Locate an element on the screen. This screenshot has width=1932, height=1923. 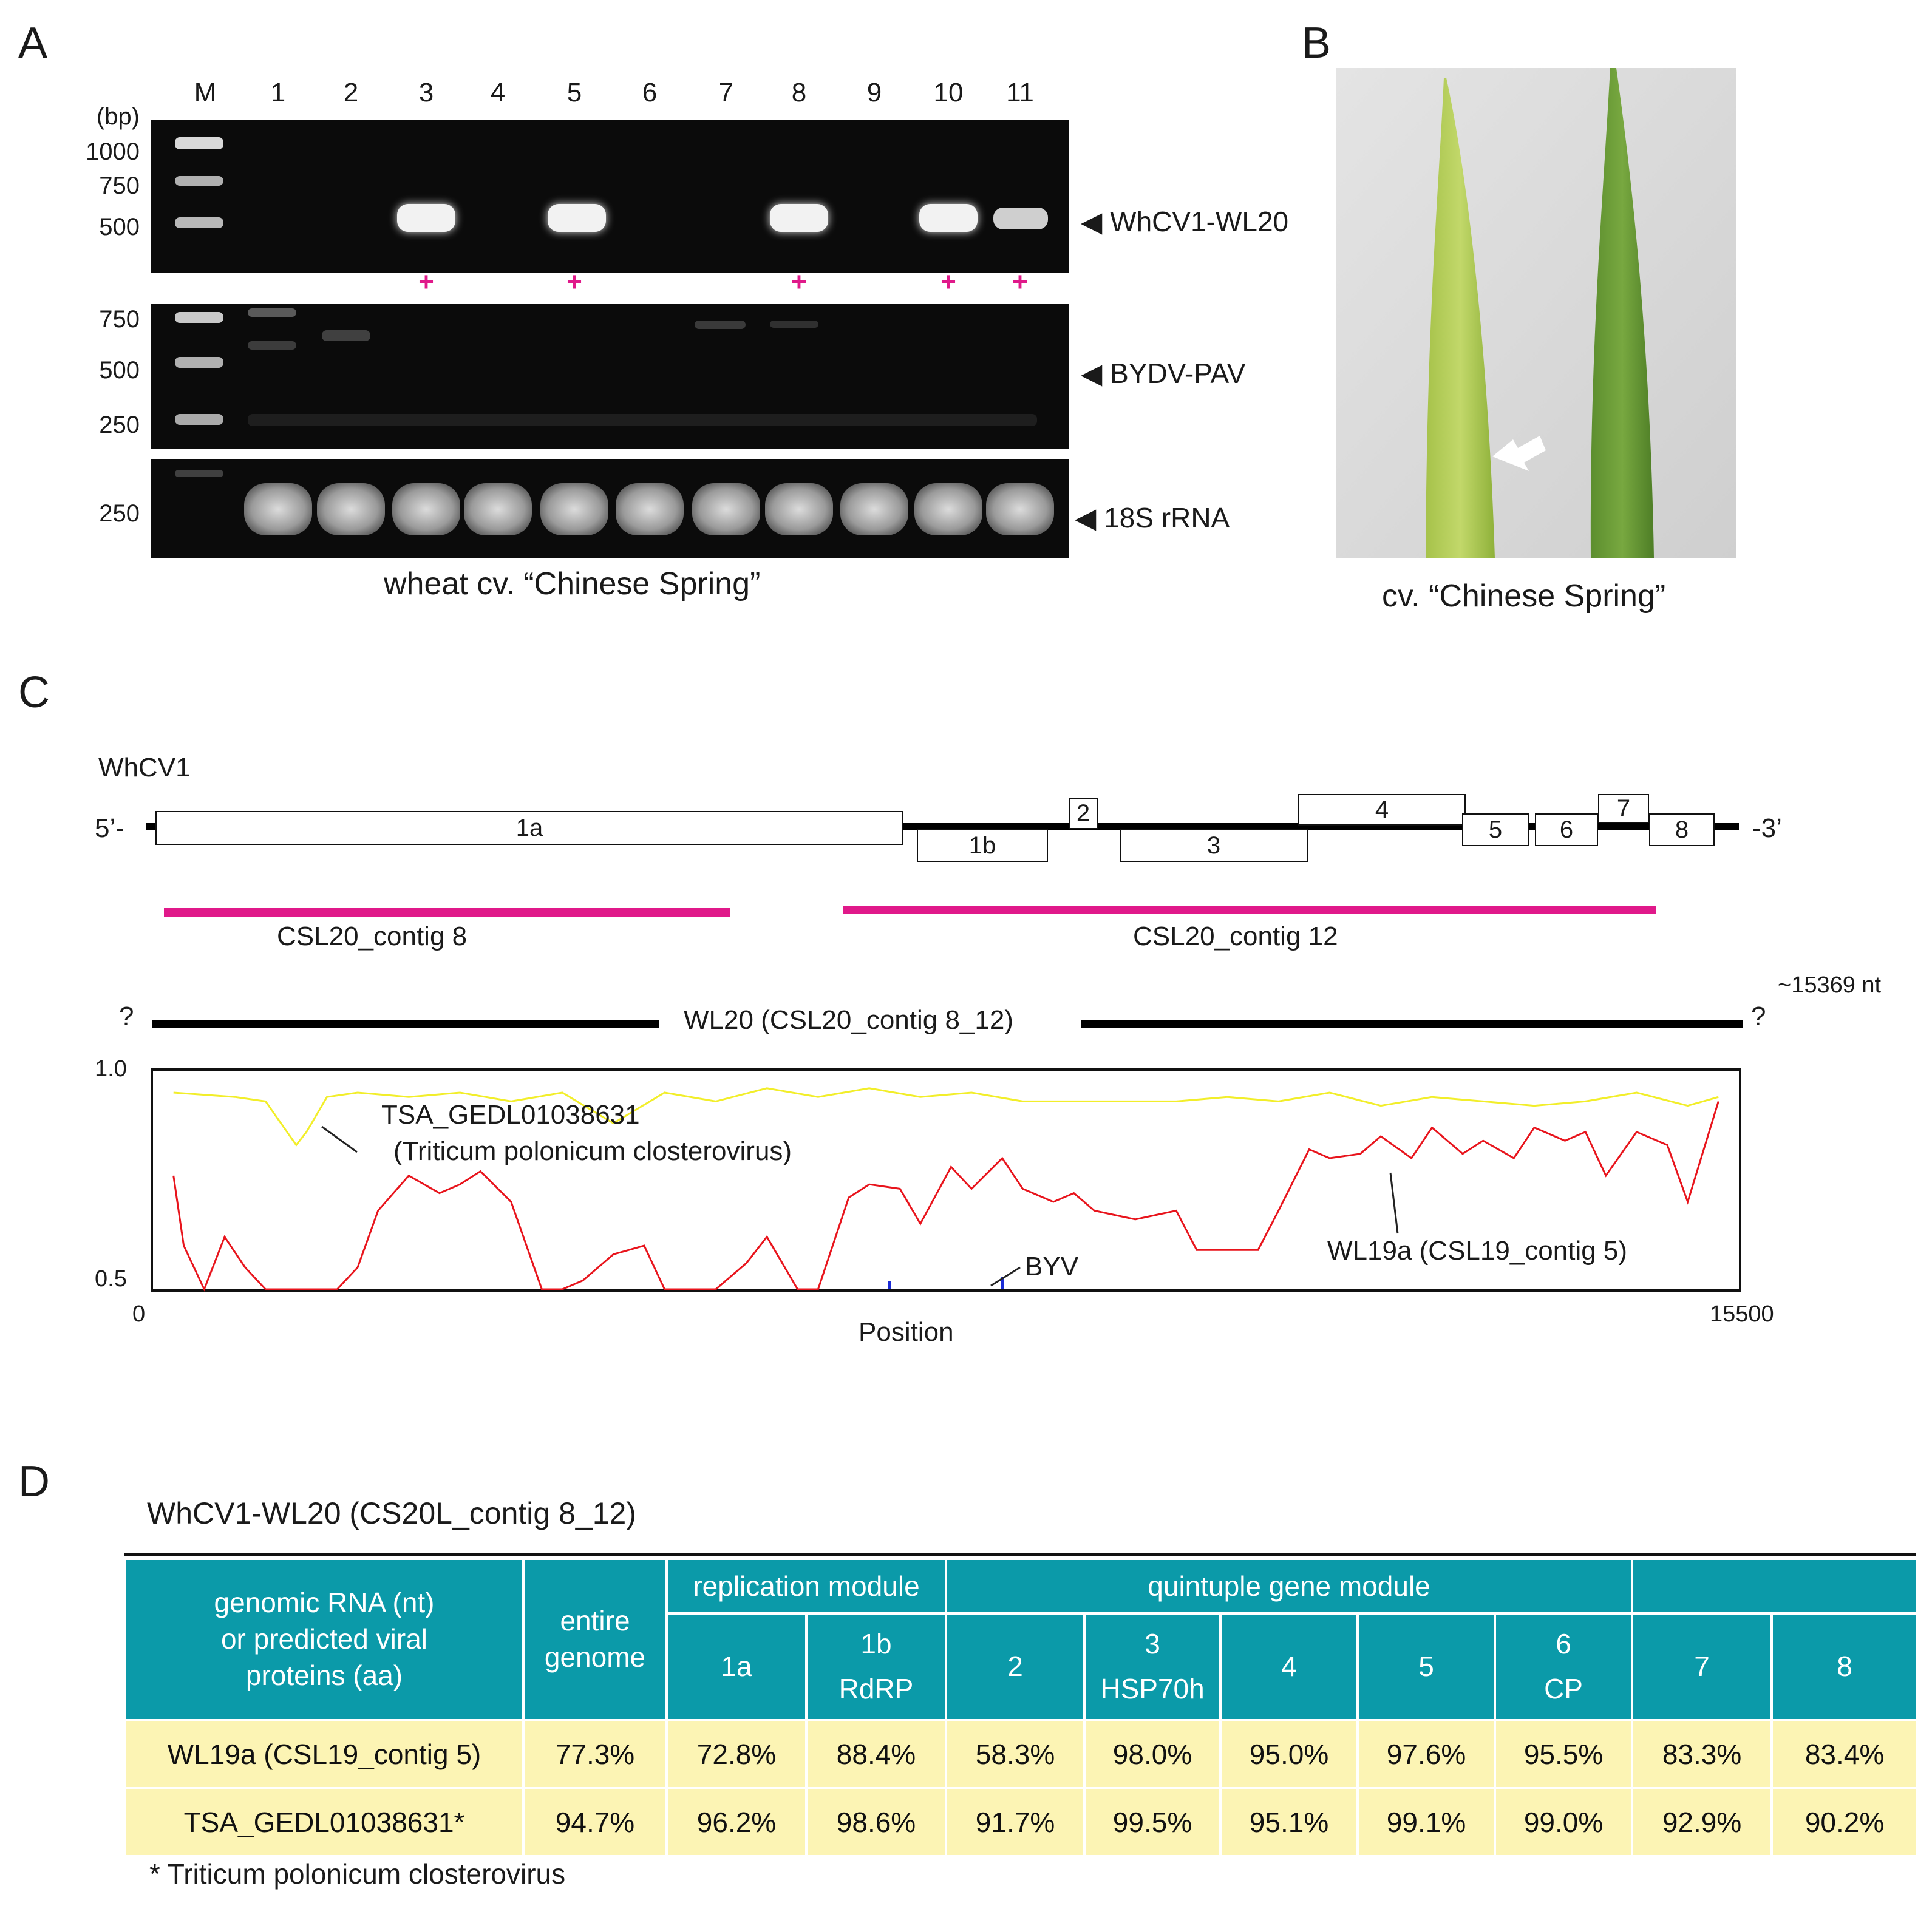
panel-letter-a: A is located at coordinates (33, 43).